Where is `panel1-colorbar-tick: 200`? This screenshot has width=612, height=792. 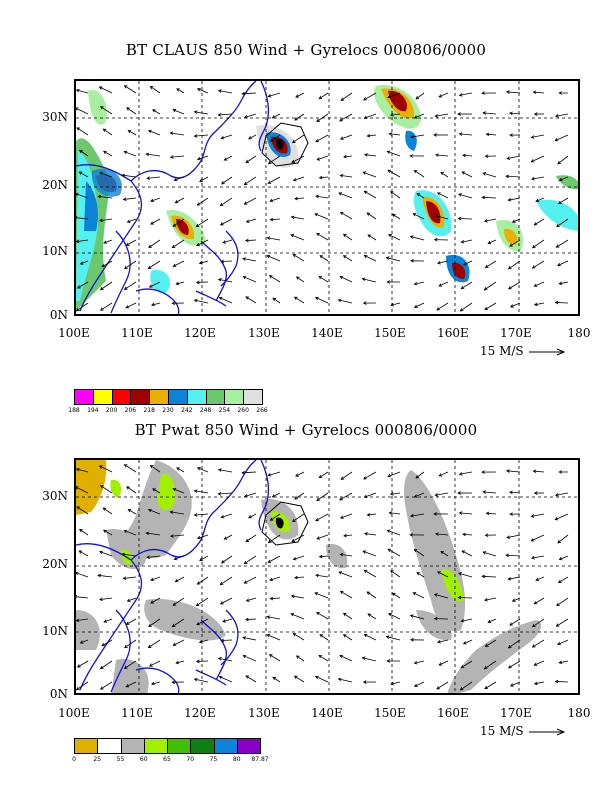
panel1-colorbar-tick: 200 is located at coordinates (111, 410).